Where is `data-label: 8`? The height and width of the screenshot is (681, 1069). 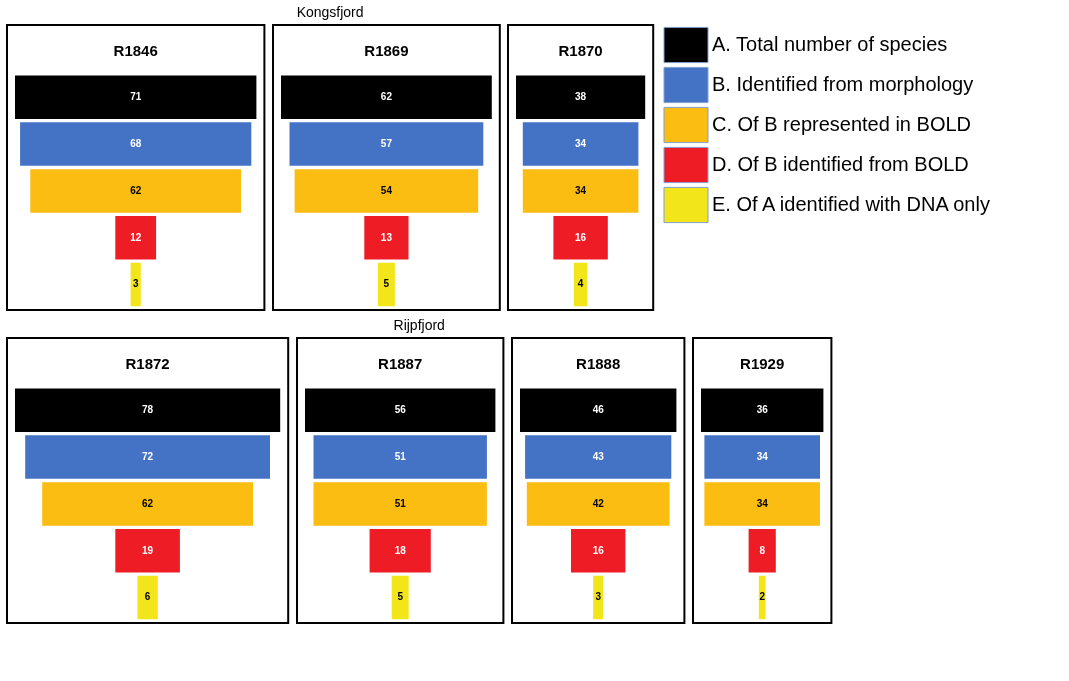
data-label: 8 is located at coordinates (762, 550).